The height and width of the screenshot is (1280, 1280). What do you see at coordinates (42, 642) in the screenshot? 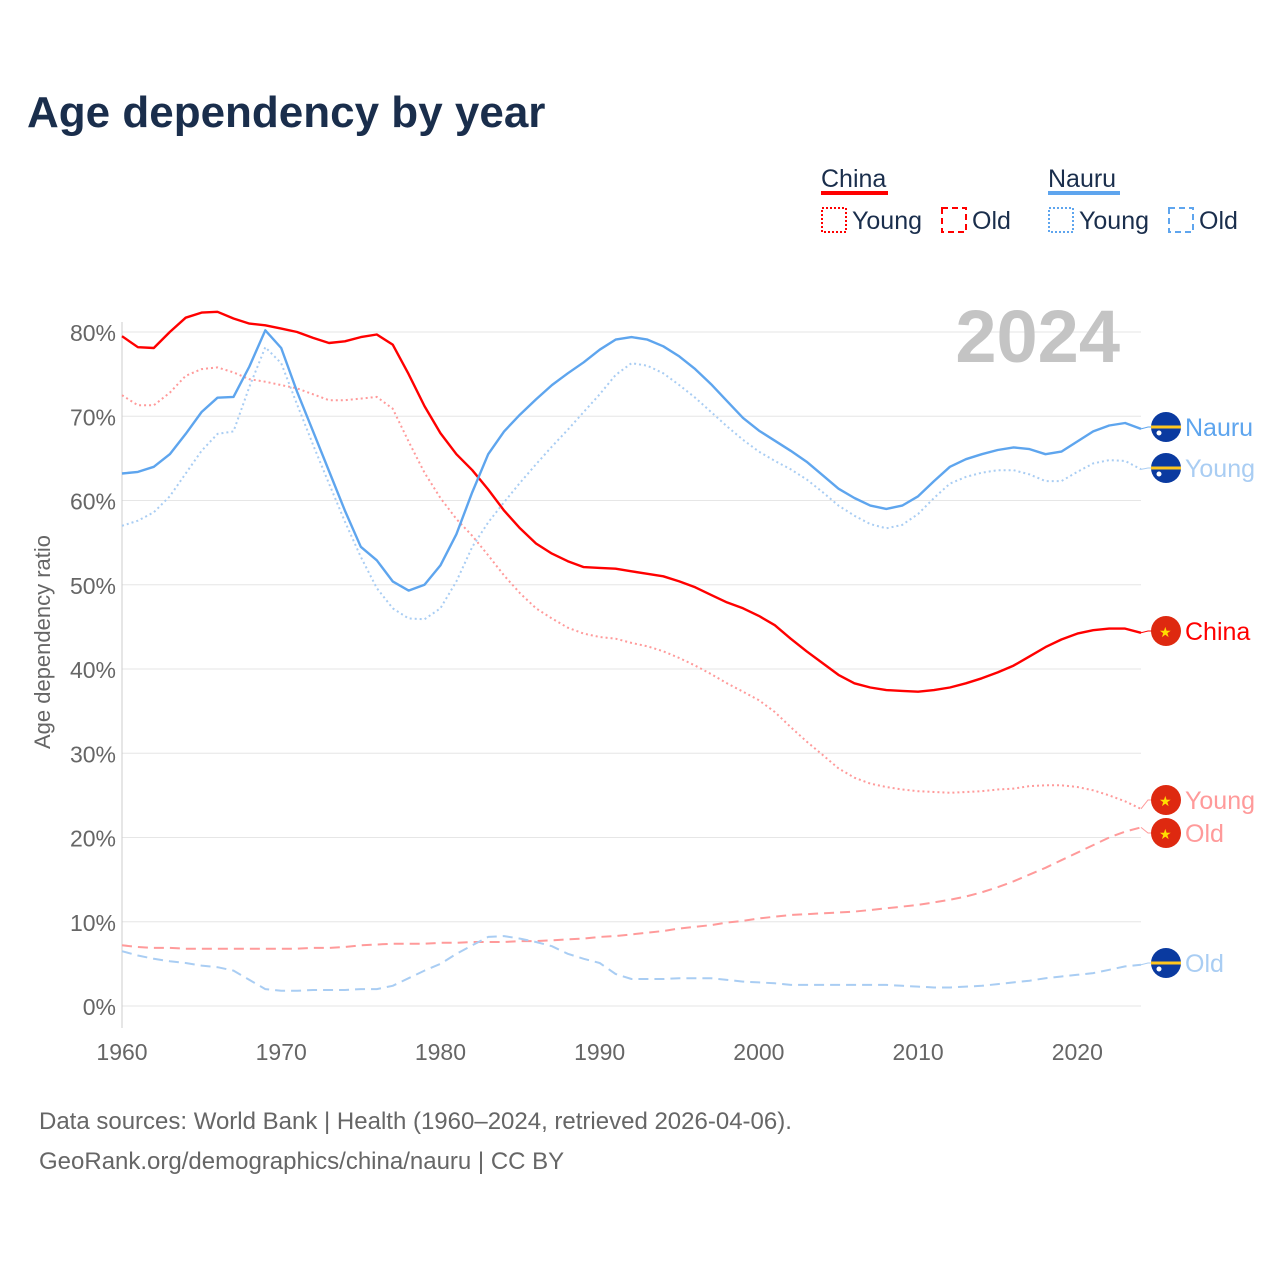
I see `y-axis-label: Age dependency ratio` at bounding box center [42, 642].